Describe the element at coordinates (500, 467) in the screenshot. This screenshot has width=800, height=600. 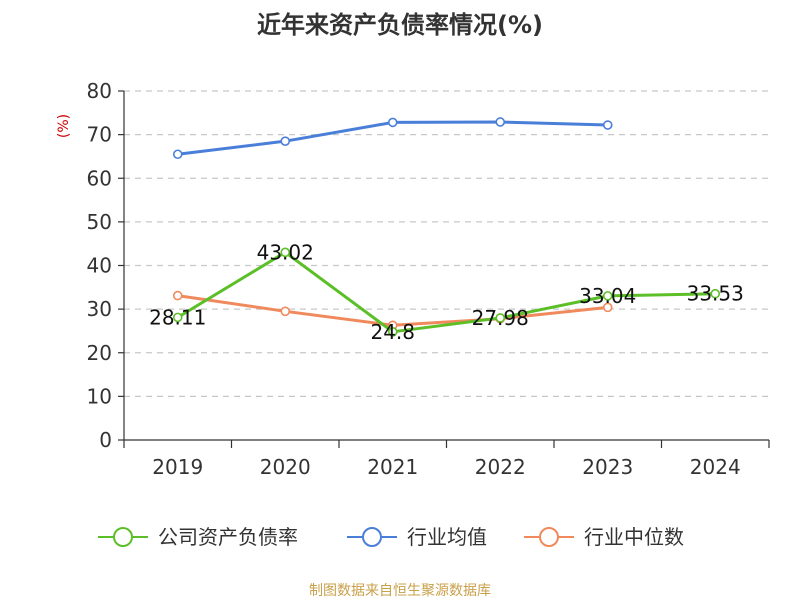
I see `x-tick-label: 2022` at that location.